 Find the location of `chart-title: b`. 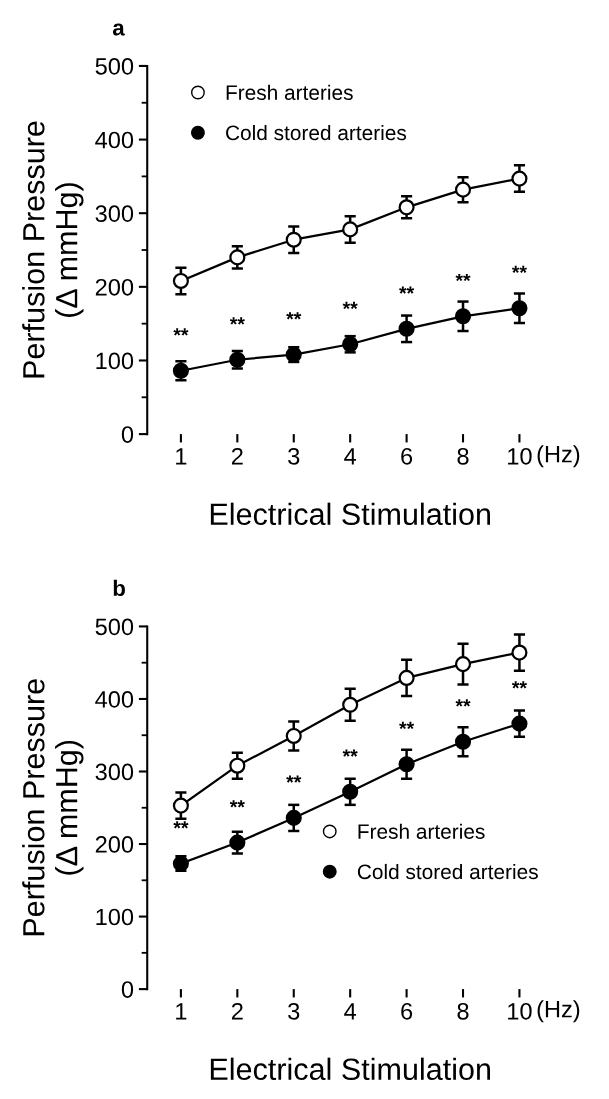

chart-title: b is located at coordinates (119, 588).